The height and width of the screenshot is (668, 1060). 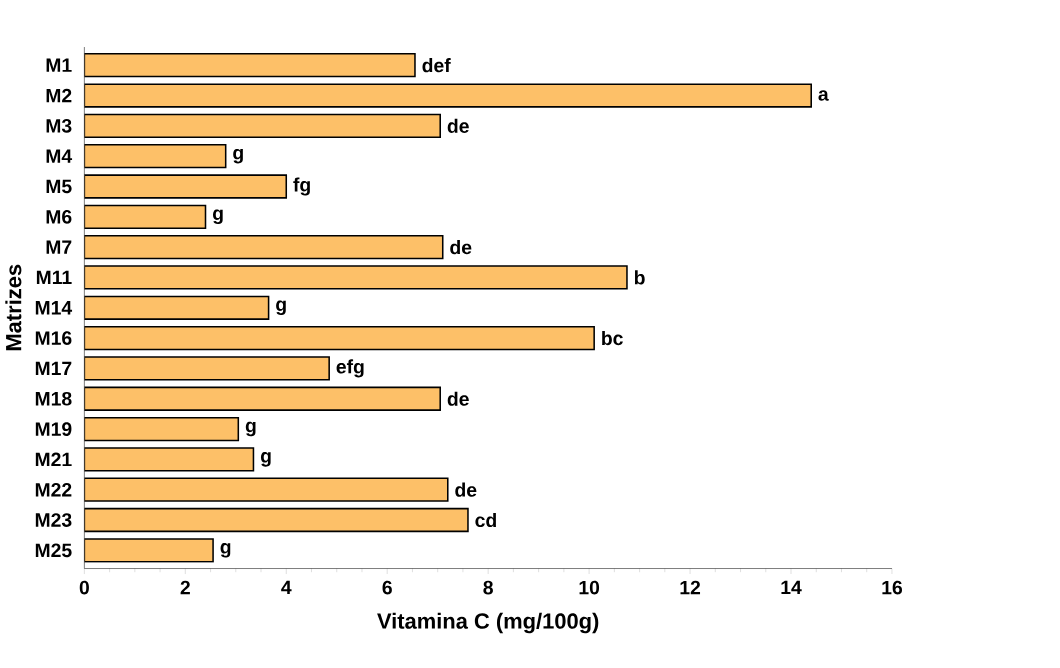 What do you see at coordinates (485, 520) in the screenshot?
I see `data-label: cd` at bounding box center [485, 520].